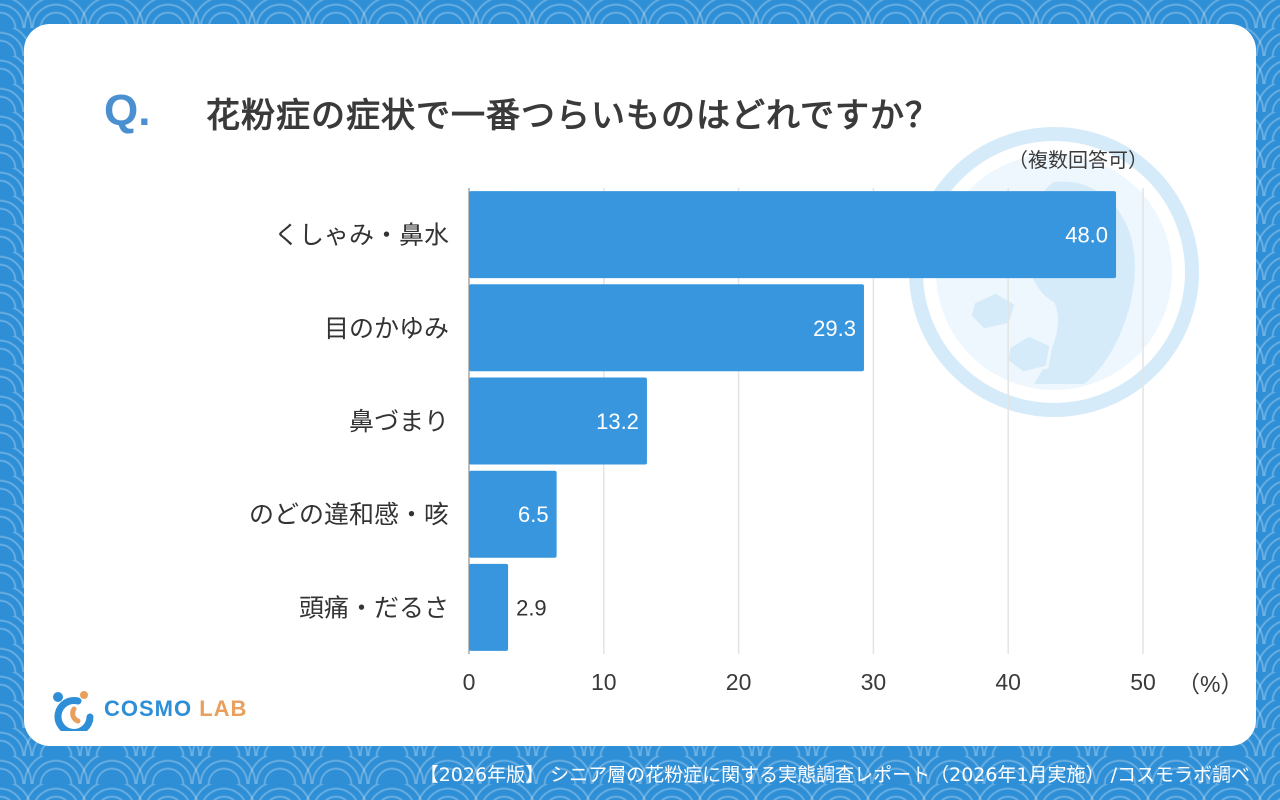  I want to click on x-tick-label: 40, so click(1008, 682).